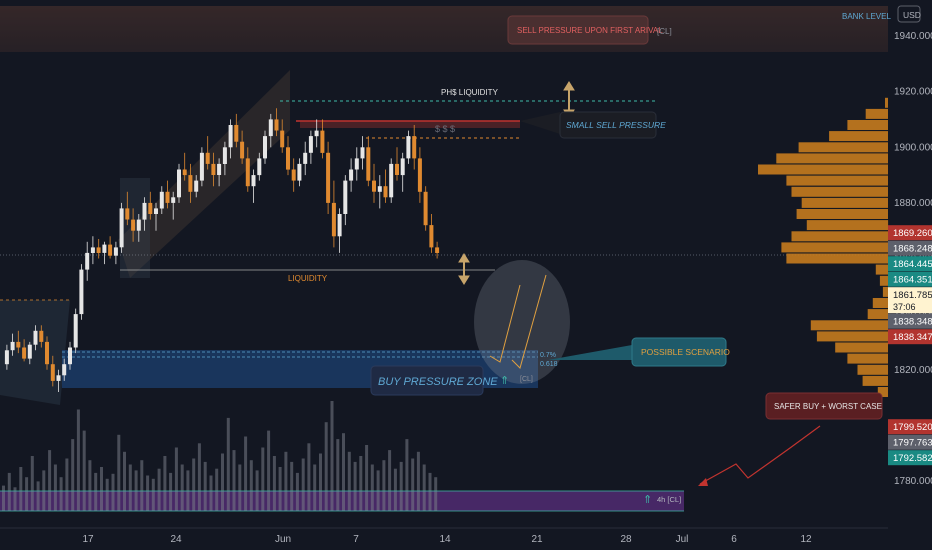  I want to click on buy-pressure-box, so click(427, 380).